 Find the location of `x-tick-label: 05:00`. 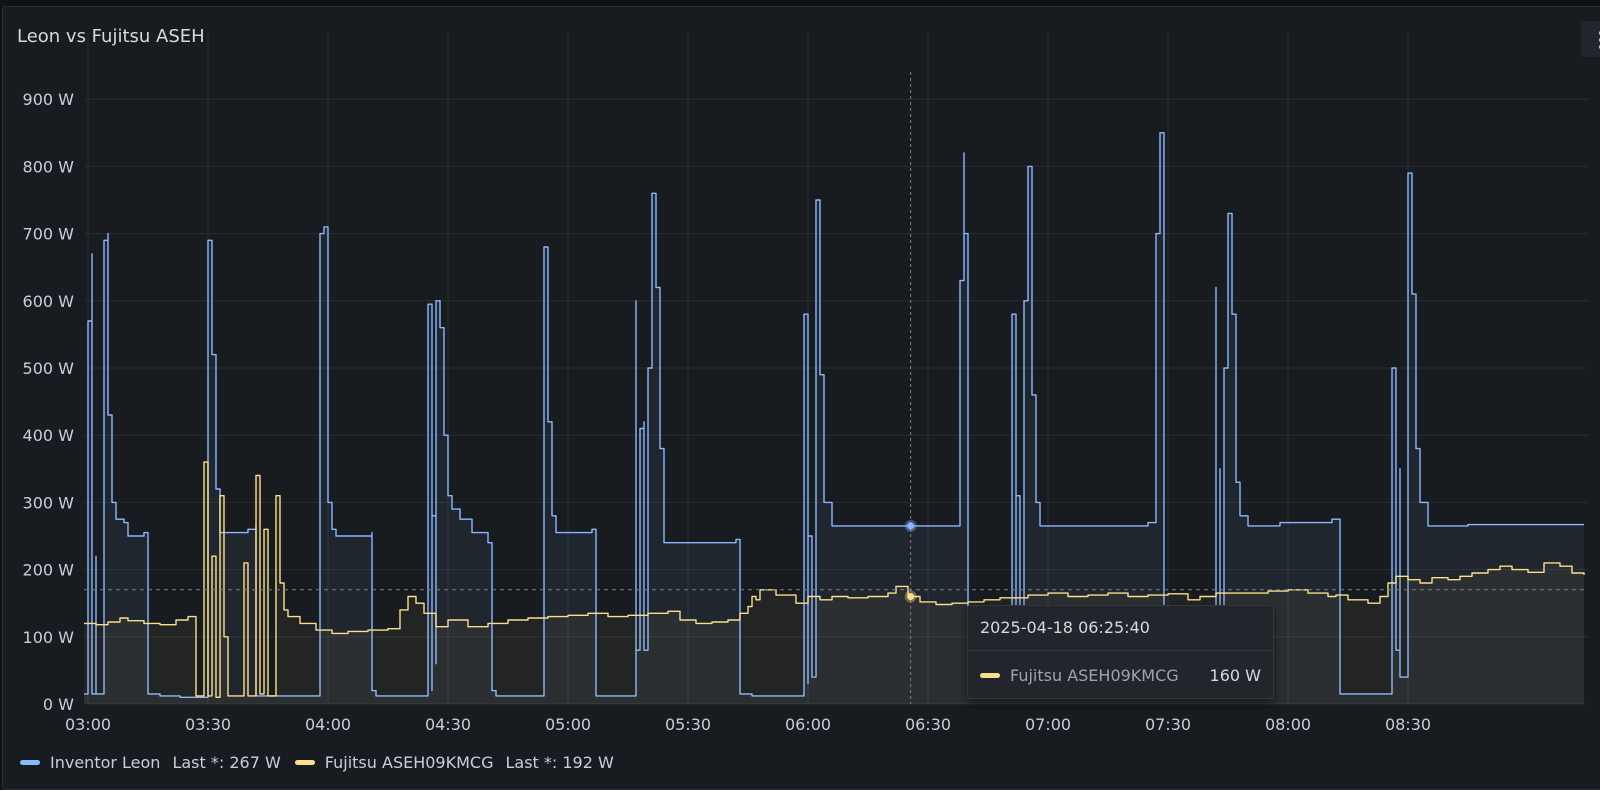

x-tick-label: 05:00 is located at coordinates (568, 724).